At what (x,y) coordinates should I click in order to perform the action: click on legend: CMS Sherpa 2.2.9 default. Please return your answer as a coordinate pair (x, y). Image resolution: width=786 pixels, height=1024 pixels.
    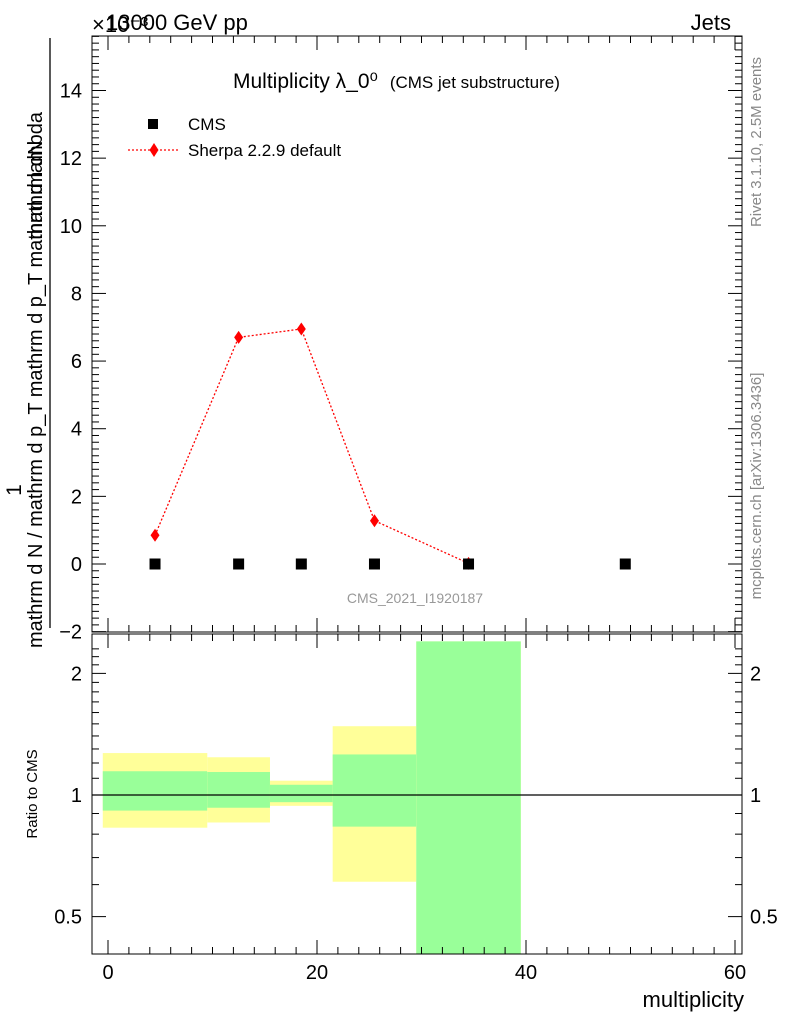
    Looking at the image, I should click on (234, 137).